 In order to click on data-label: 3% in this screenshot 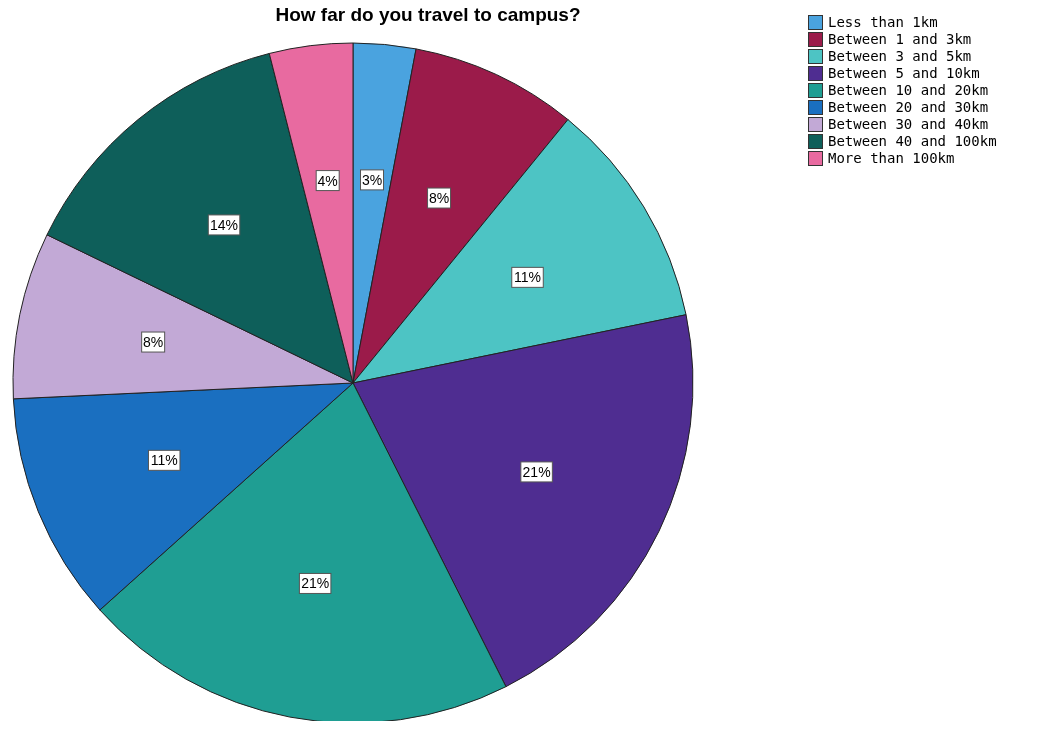, I will do `click(372, 179)`.